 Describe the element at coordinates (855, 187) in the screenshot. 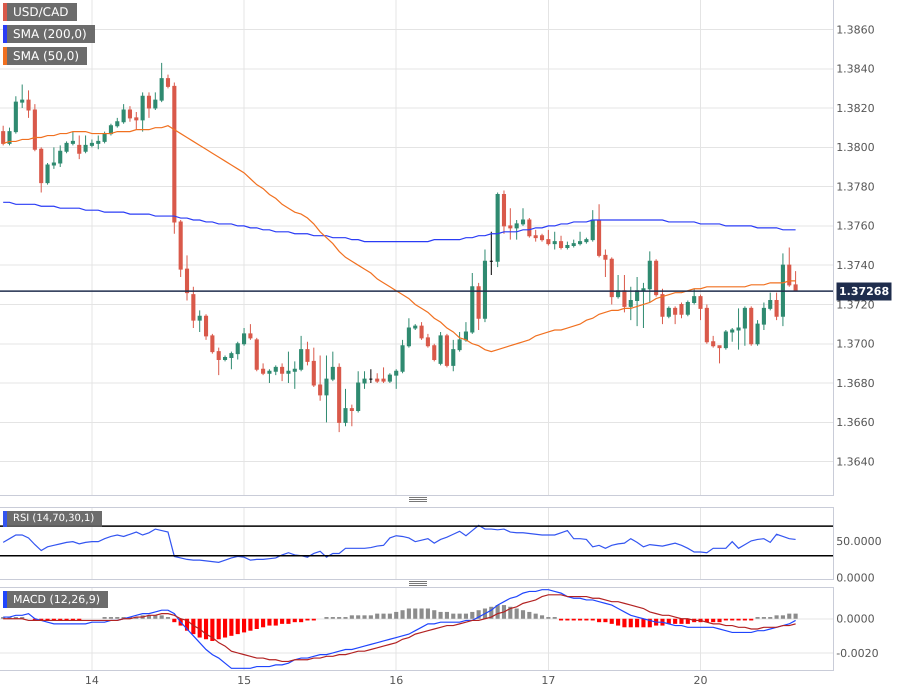

I see `y-tick-label: 1.3780` at that location.